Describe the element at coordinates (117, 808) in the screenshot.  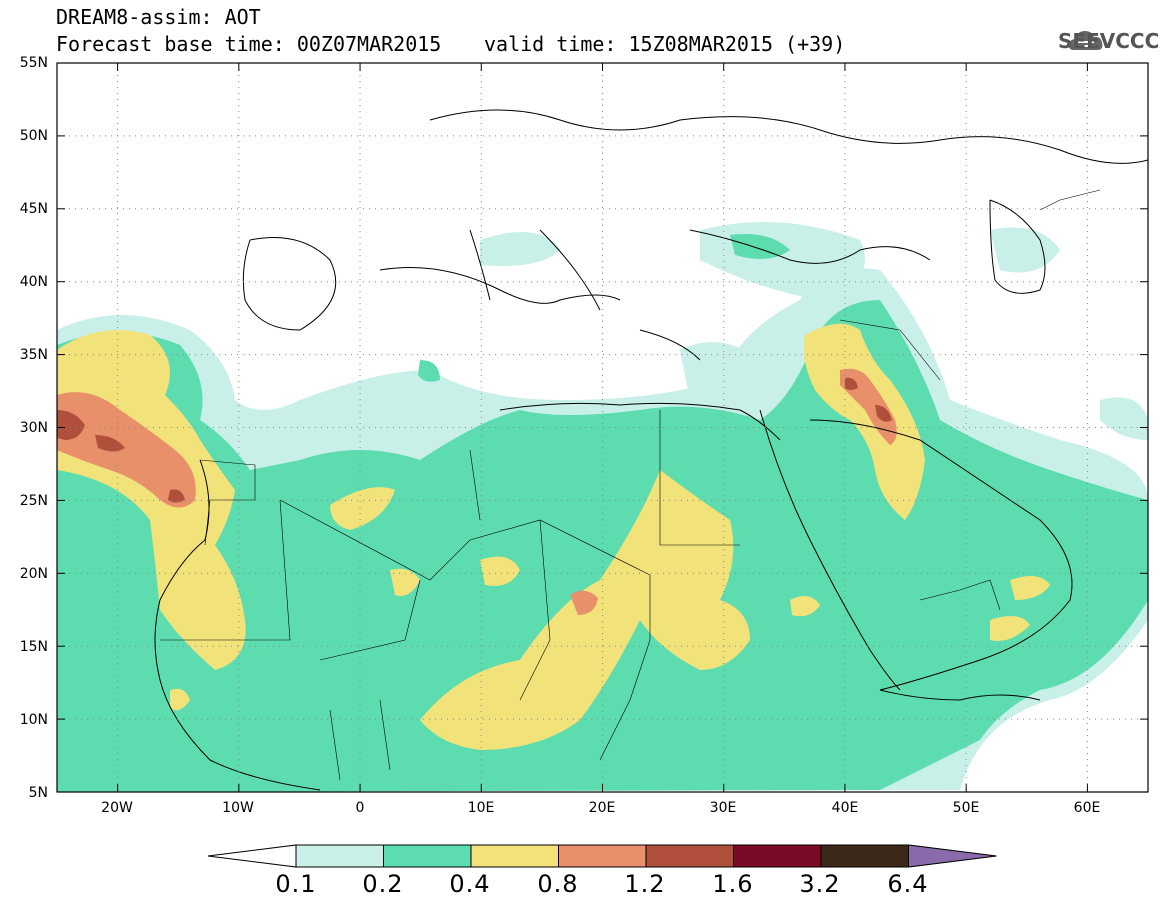
I see `lon-label: 20W` at that location.